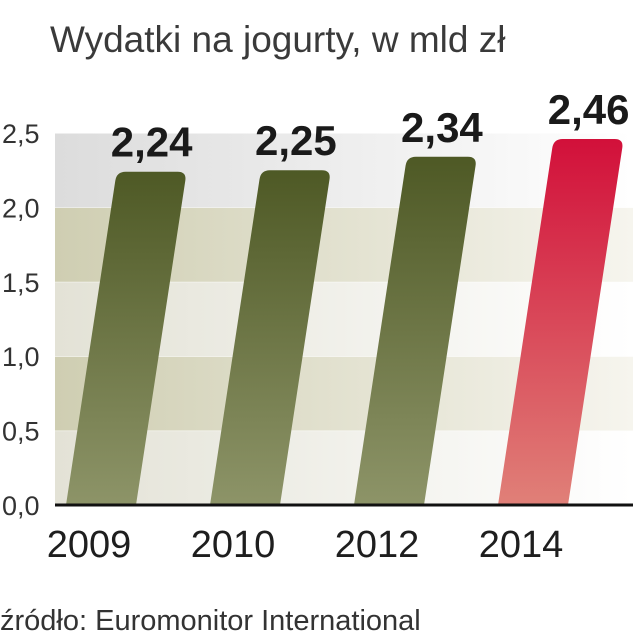 This screenshot has width=633, height=640. I want to click on value-labels: 2,24 2,25 2,34 2,46, so click(370, 126).